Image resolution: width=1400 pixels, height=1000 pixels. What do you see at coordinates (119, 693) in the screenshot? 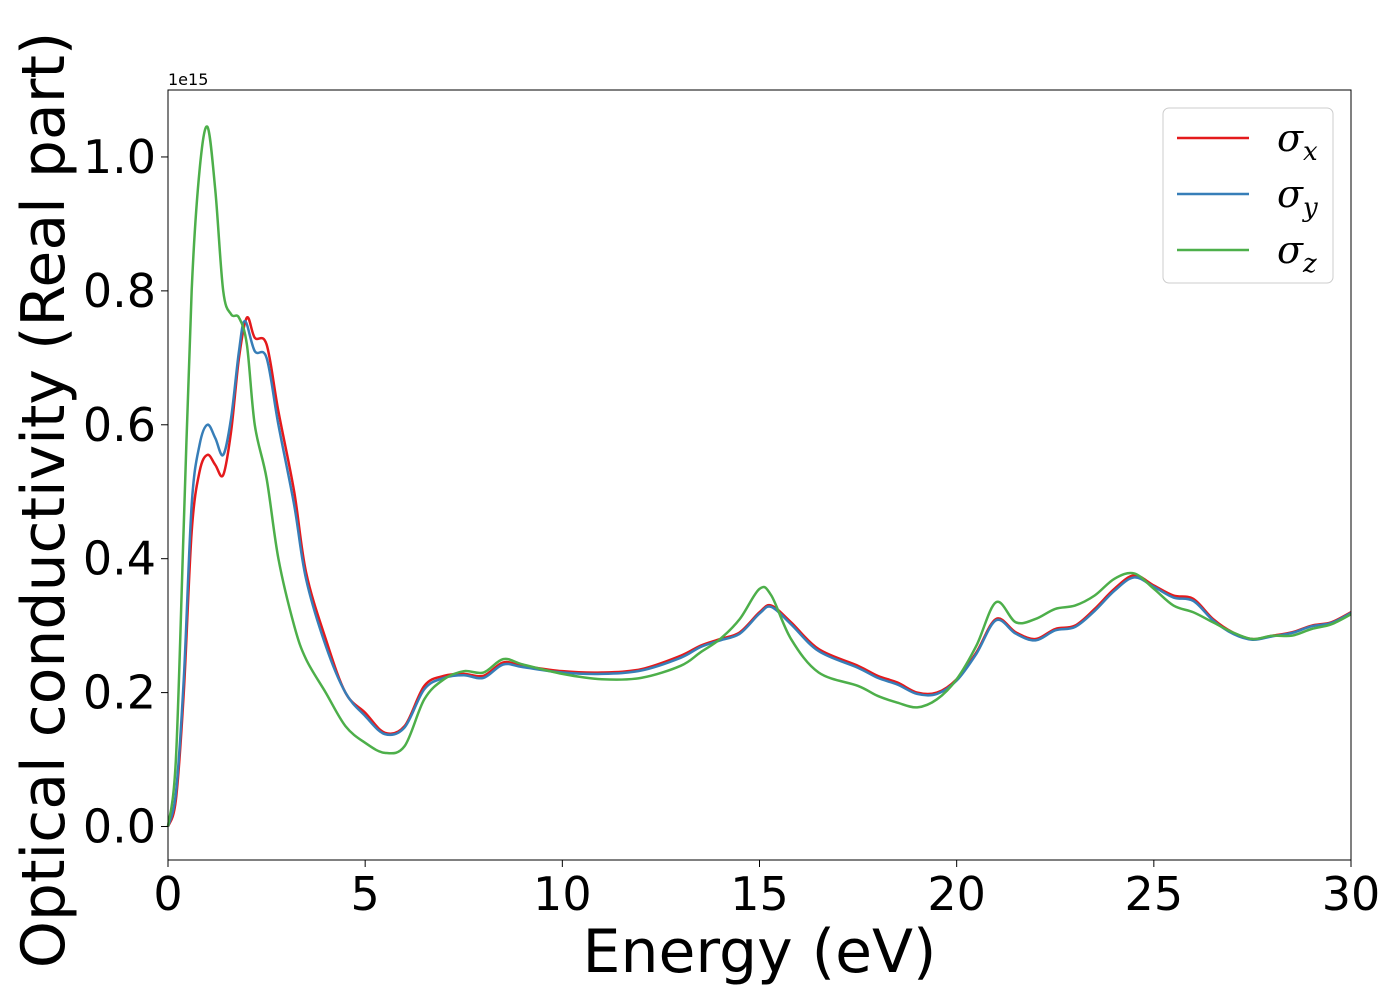
I see `y-tick-label: 0.2` at bounding box center [119, 693].